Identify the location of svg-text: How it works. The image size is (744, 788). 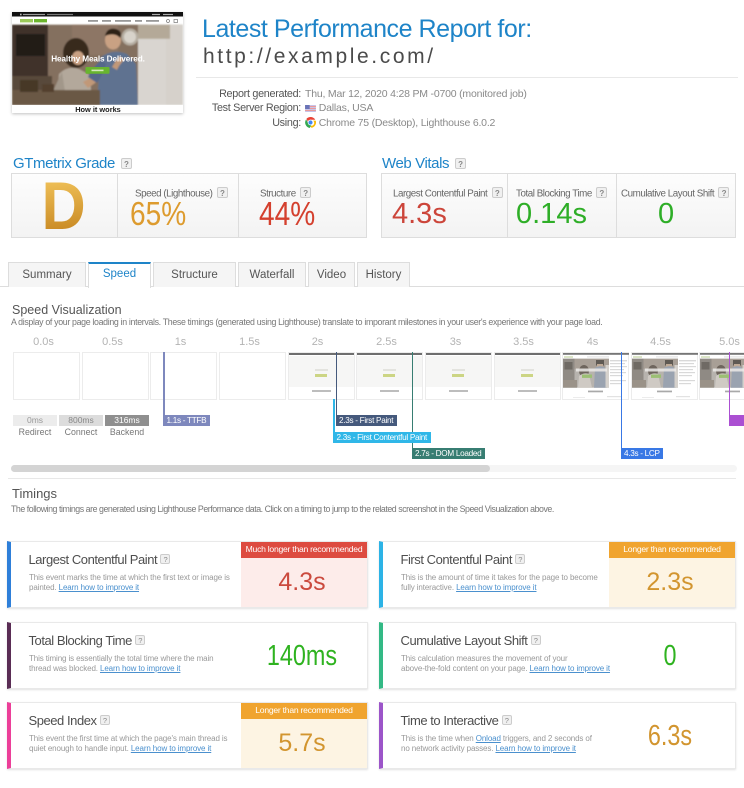
(98, 109).